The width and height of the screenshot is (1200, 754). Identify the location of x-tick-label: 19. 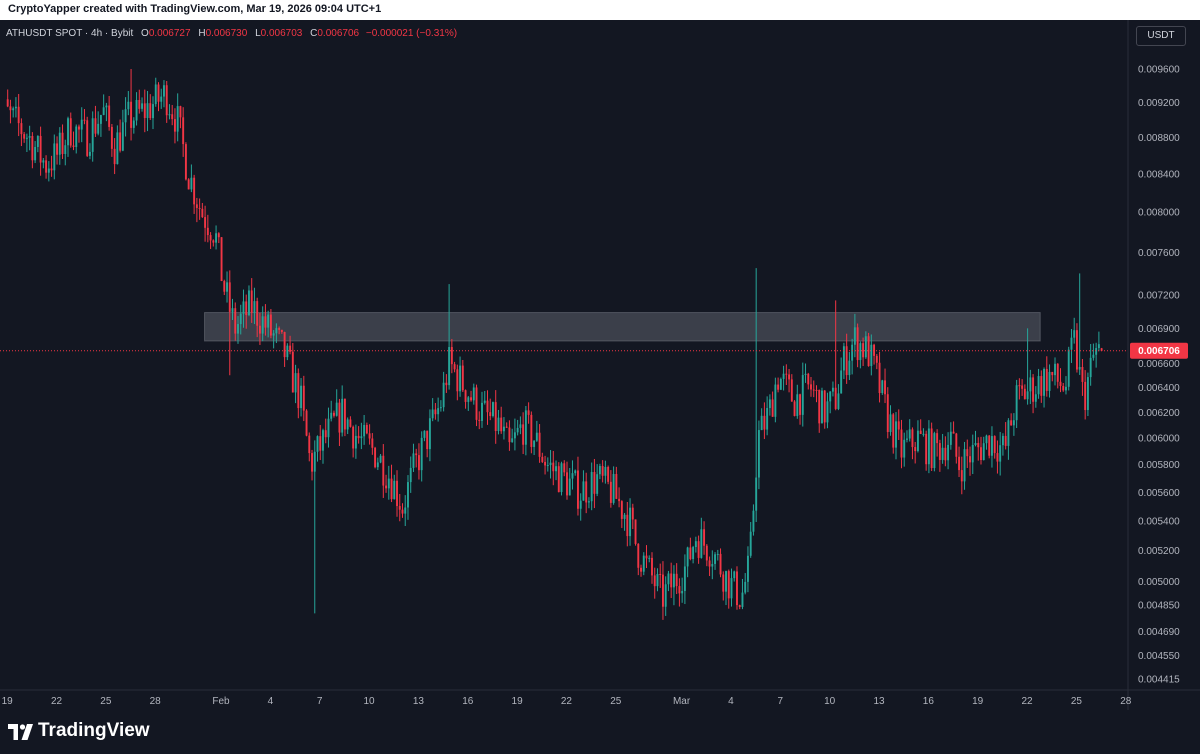
(518, 701).